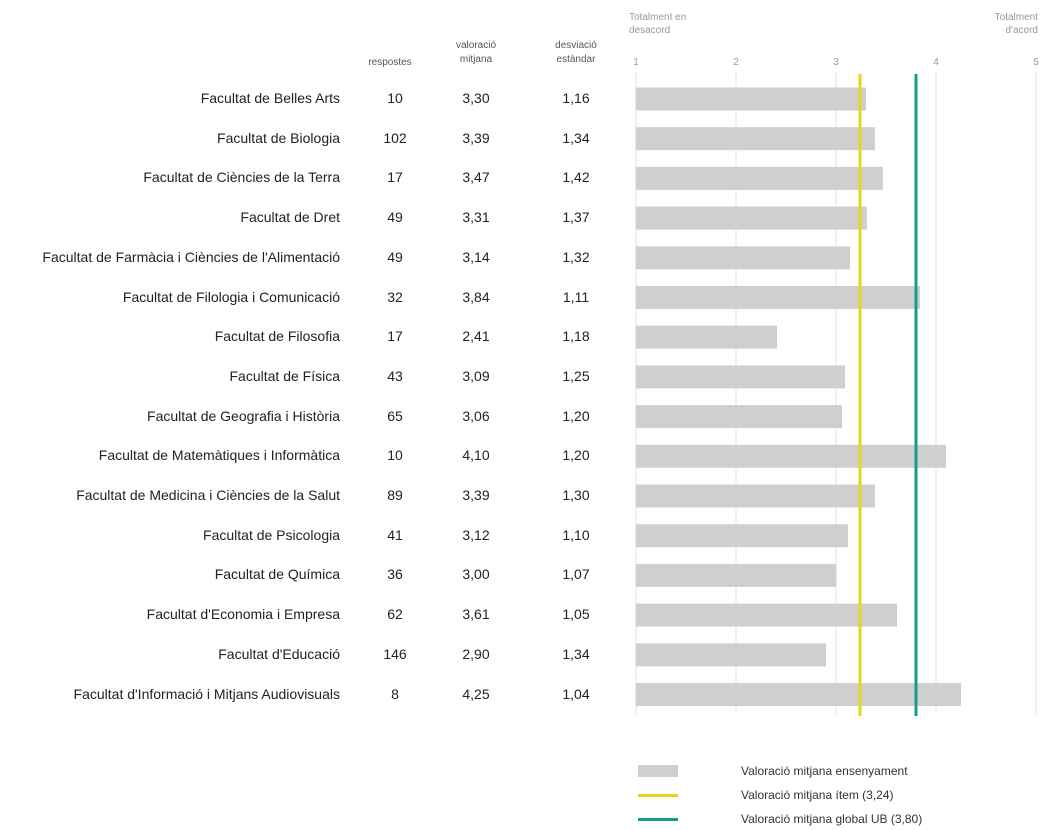  Describe the element at coordinates (270, 98) in the screenshot. I see `row-label: Facultat de Belles Arts` at that location.